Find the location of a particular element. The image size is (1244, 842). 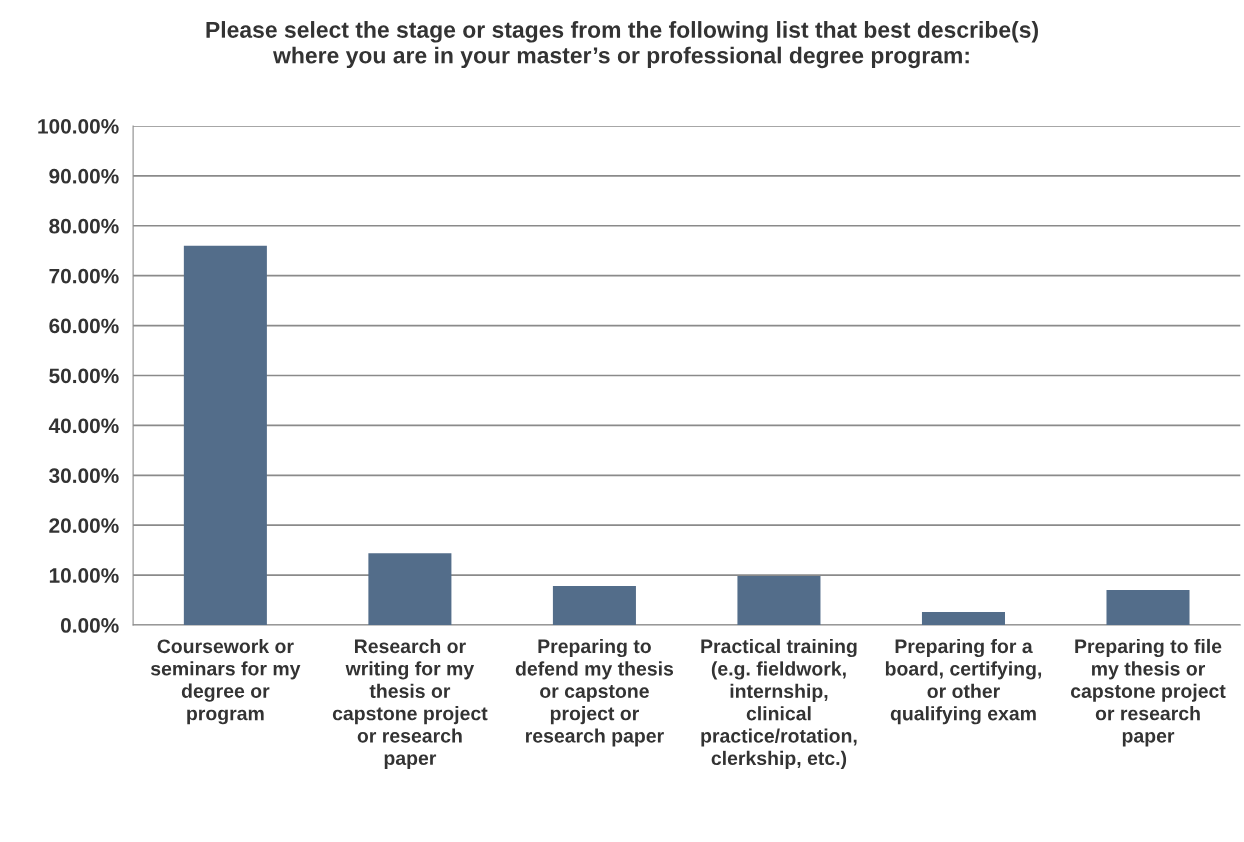

x-tick-label: Practical training (e.g. fieldwork, internship, clinical practice/rotation, clerkship, etc.) is located at coordinates (779, 703).